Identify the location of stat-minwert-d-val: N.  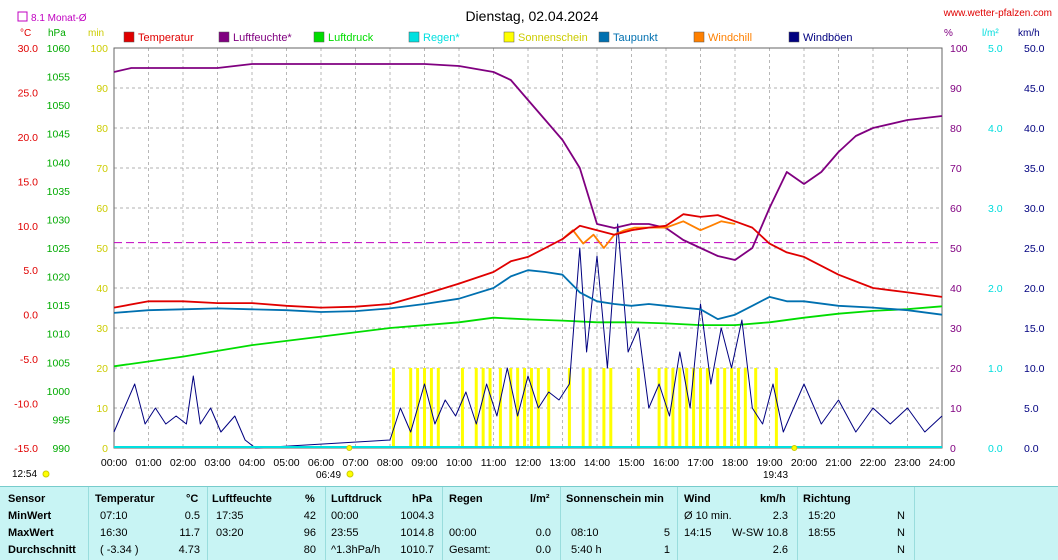
(901, 516).